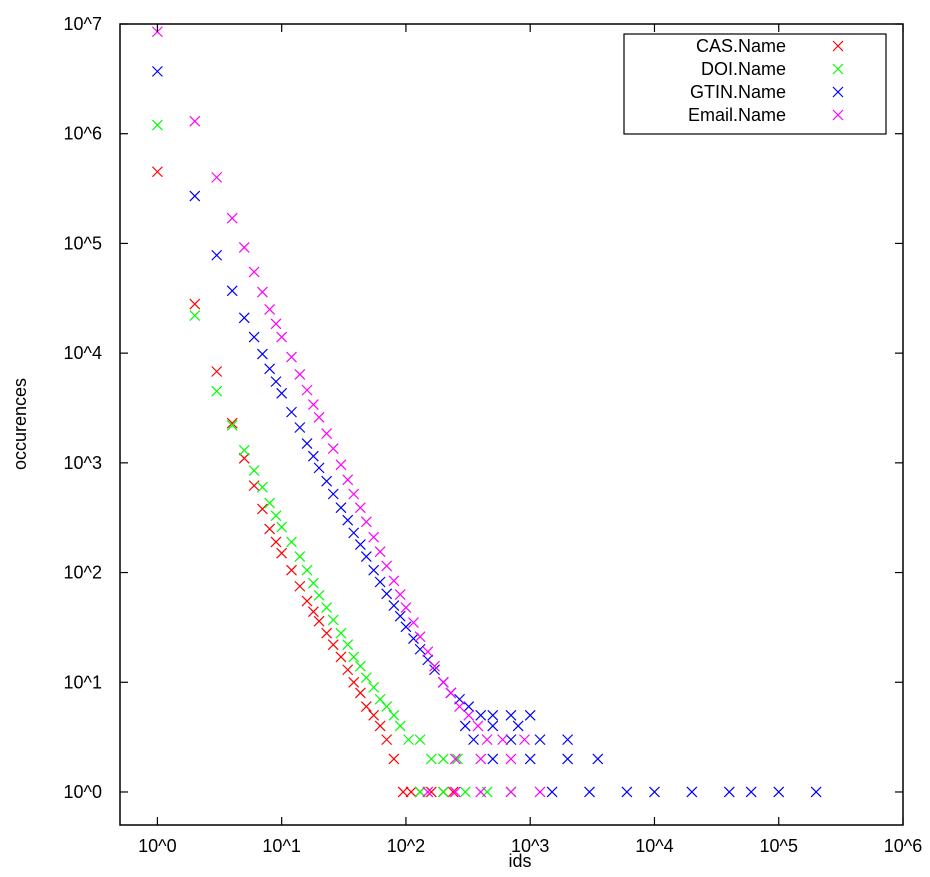  What do you see at coordinates (519, 861) in the screenshot?
I see `x-axis-label: ids` at bounding box center [519, 861].